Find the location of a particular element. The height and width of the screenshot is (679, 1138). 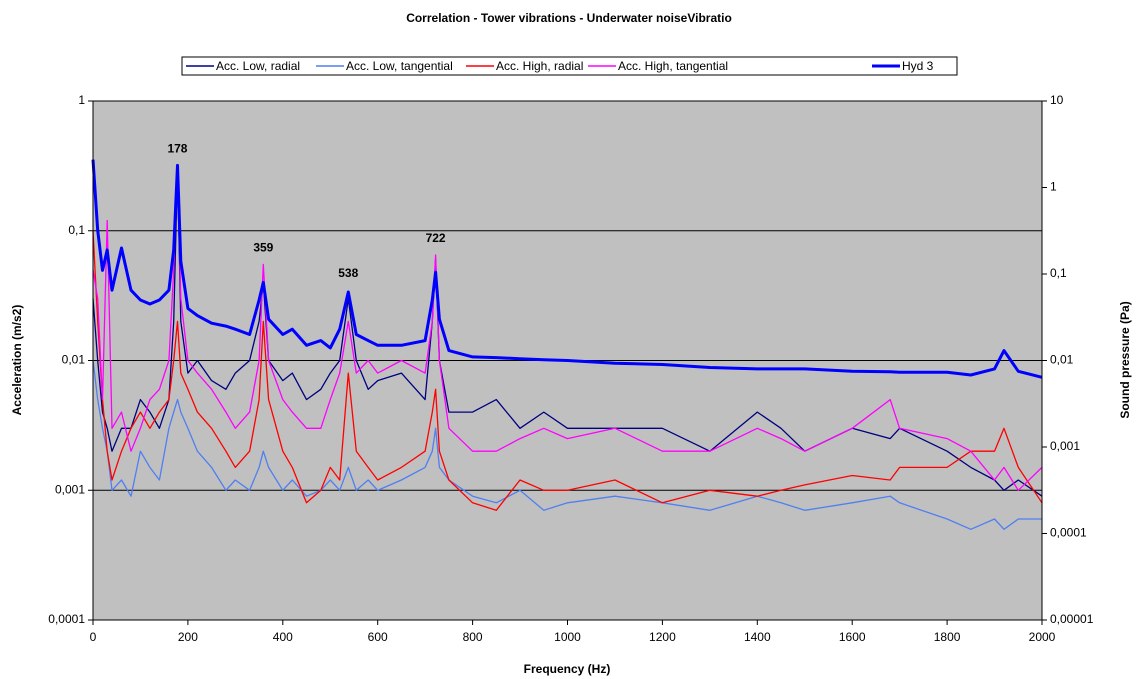

y2-tick-label: 0,0001 is located at coordinates (1068, 533).